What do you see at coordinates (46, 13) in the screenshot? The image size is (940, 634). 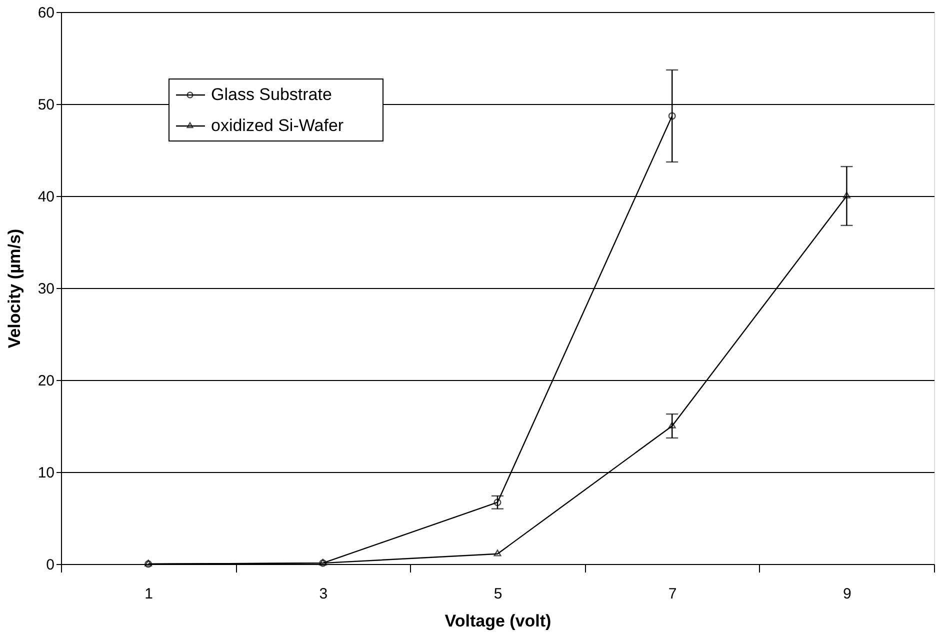 I see `y-tick-label: 60` at bounding box center [46, 13].